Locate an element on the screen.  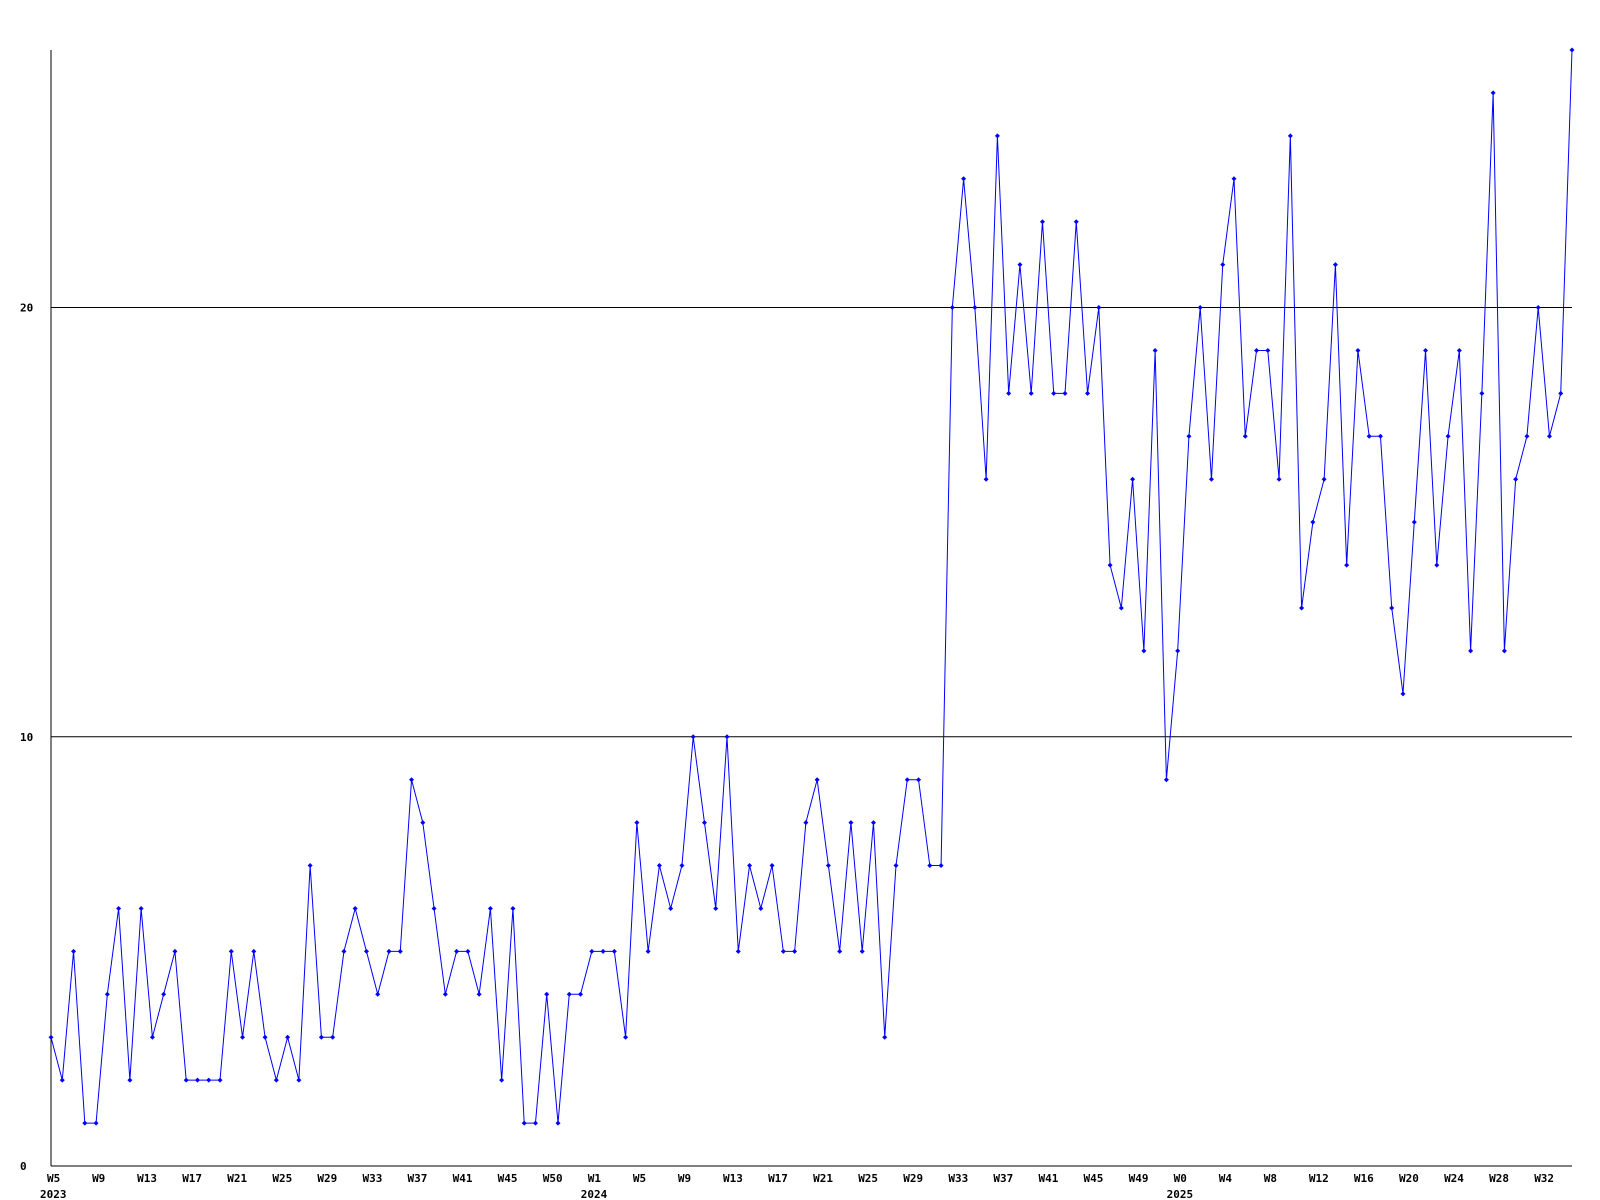
x-tick-label: W5 is located at coordinates (53, 1178).